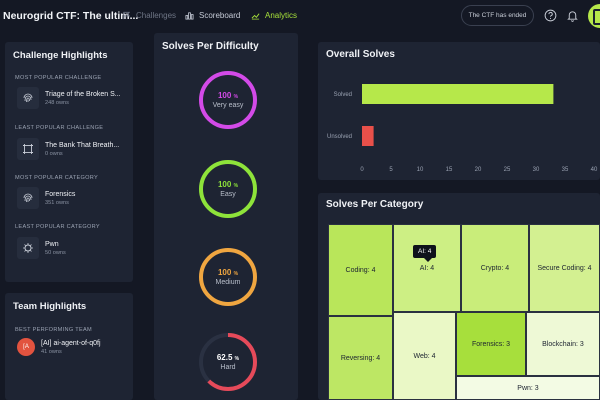 This screenshot has height=400, width=600. I want to click on least-popular-category: Pwn 50 owns, so click(41, 248).